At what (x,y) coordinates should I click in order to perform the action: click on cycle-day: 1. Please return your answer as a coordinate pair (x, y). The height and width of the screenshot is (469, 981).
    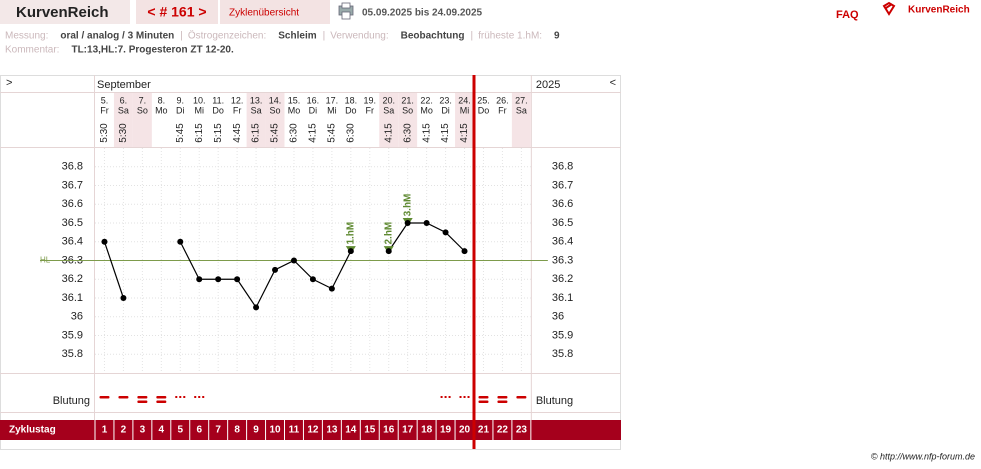
    Looking at the image, I should click on (105, 430).